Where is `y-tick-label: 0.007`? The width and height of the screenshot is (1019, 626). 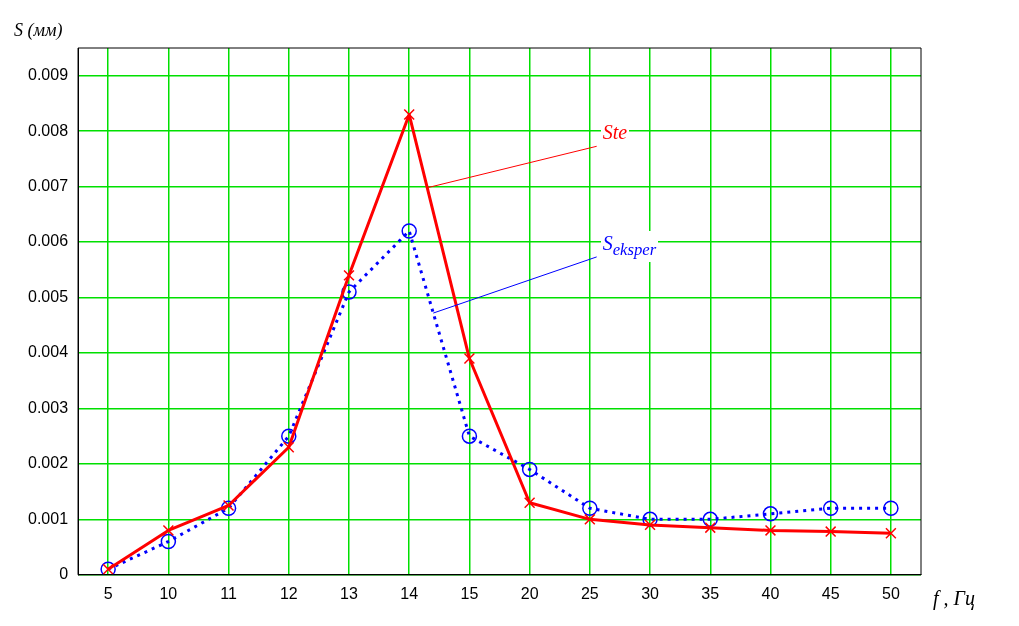 y-tick-label: 0.007 is located at coordinates (48, 186).